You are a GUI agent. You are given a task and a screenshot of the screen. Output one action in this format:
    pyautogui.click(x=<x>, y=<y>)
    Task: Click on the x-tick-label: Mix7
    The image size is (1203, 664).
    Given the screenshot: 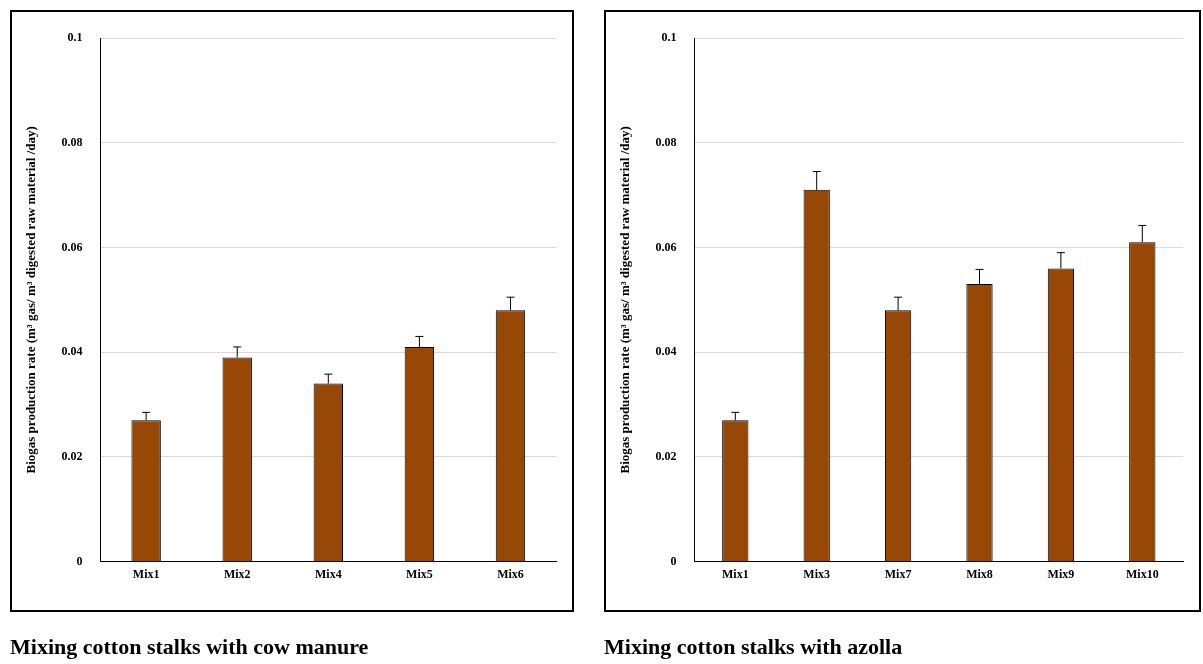 What is the action you would take?
    pyautogui.click(x=898, y=573)
    